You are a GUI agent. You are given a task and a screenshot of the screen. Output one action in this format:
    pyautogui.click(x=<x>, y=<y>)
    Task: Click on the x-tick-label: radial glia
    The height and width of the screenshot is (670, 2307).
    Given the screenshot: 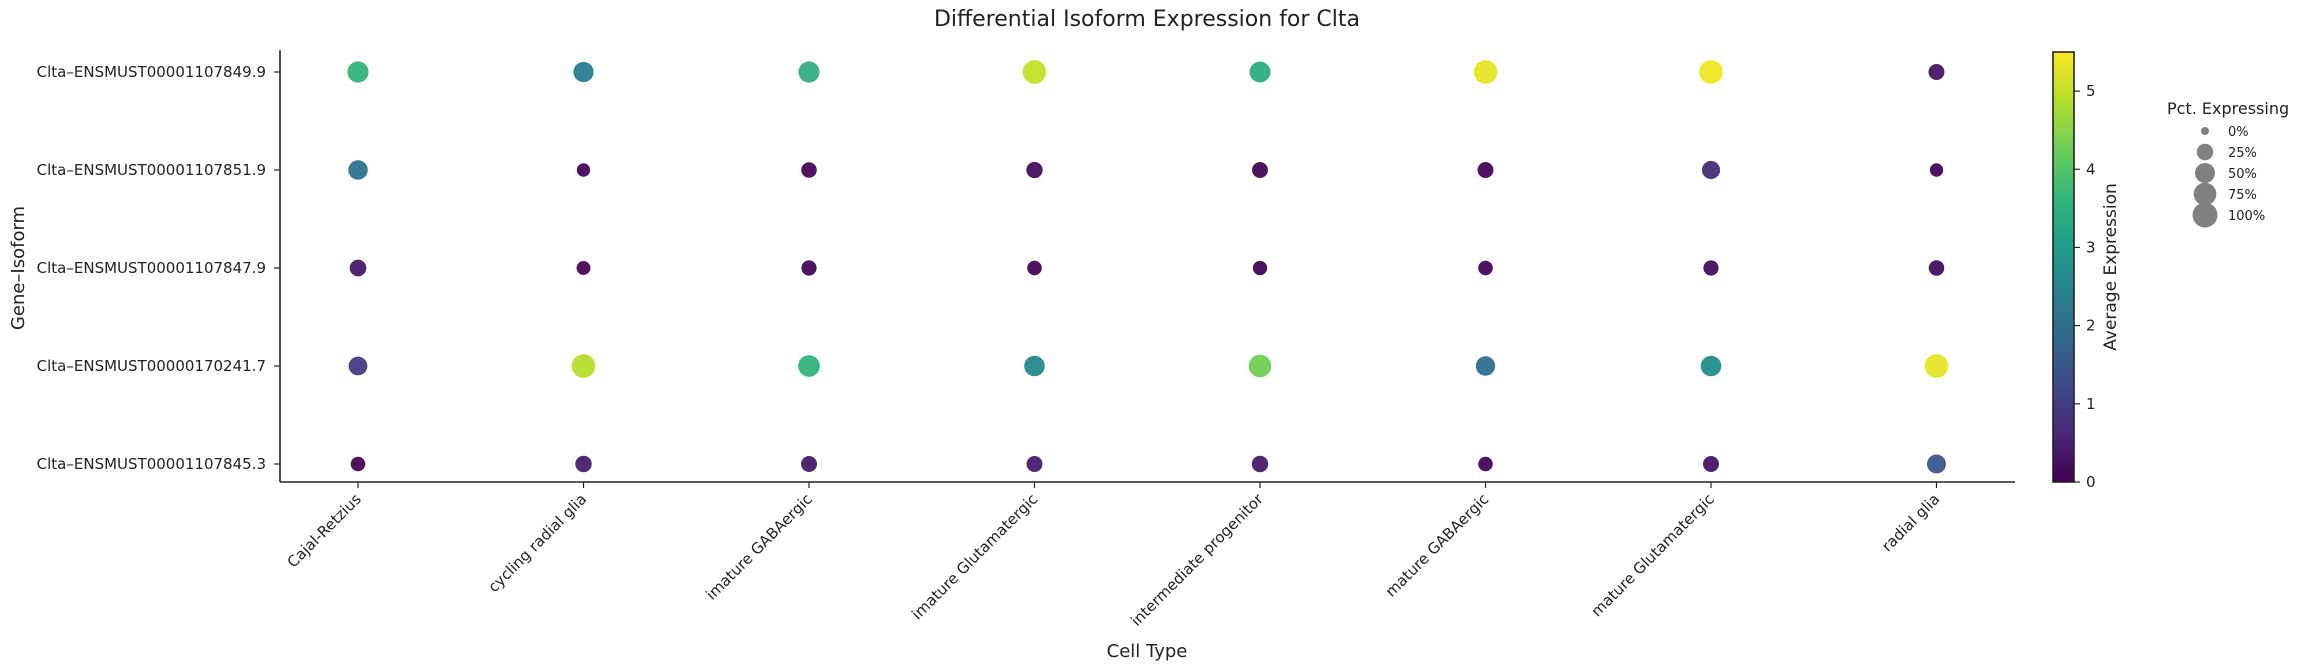 What is the action you would take?
    pyautogui.click(x=1910, y=522)
    